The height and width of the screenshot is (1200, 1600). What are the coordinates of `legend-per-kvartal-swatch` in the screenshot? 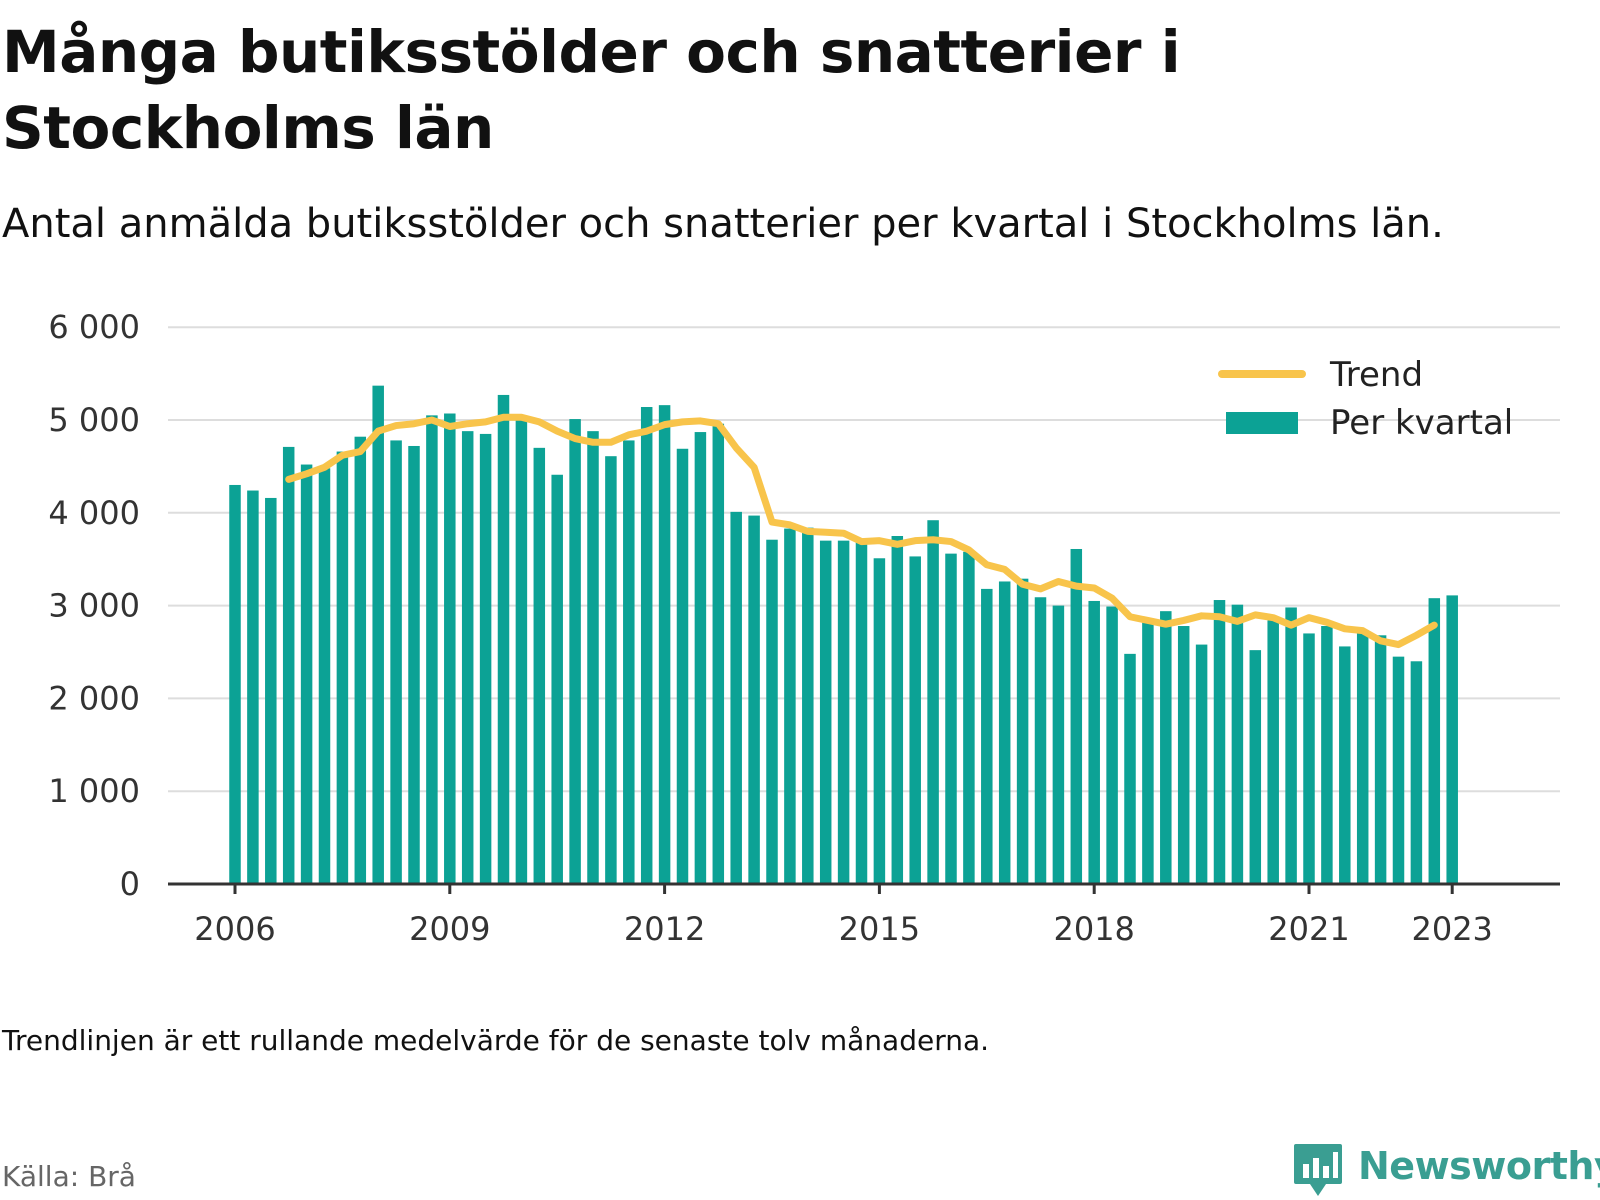 It's located at (1262, 423).